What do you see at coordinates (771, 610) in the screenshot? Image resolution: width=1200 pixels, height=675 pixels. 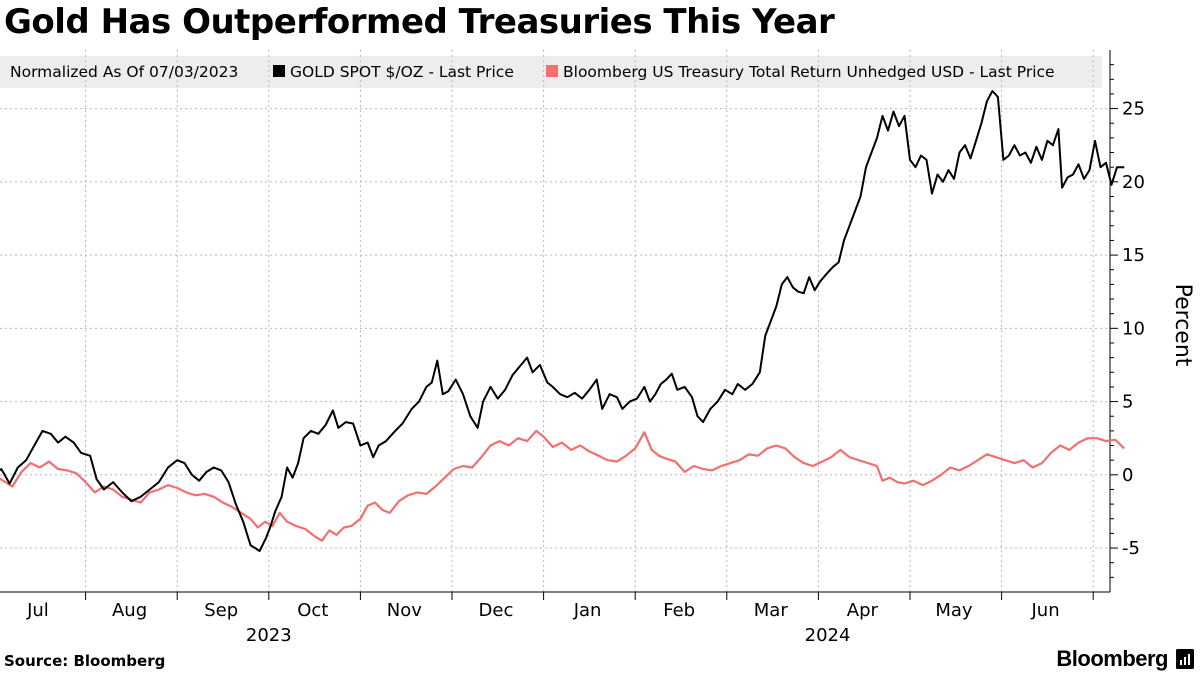 I see `x-tick-label: Mar` at bounding box center [771, 610].